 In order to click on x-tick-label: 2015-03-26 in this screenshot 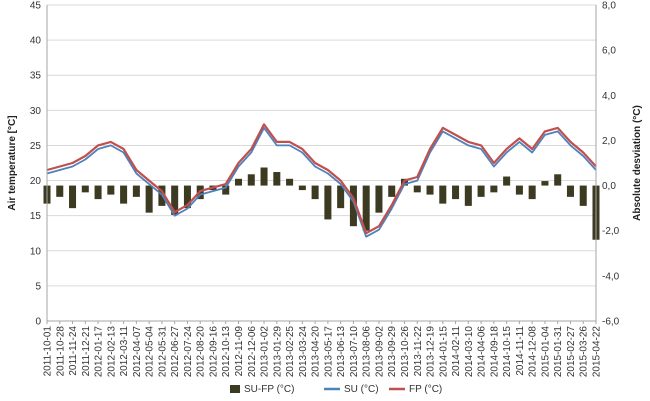, I will do `click(584, 352)`.